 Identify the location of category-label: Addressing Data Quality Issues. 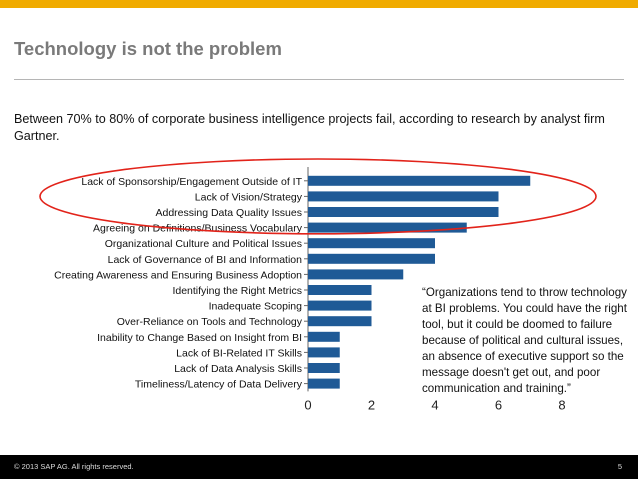
(229, 213).